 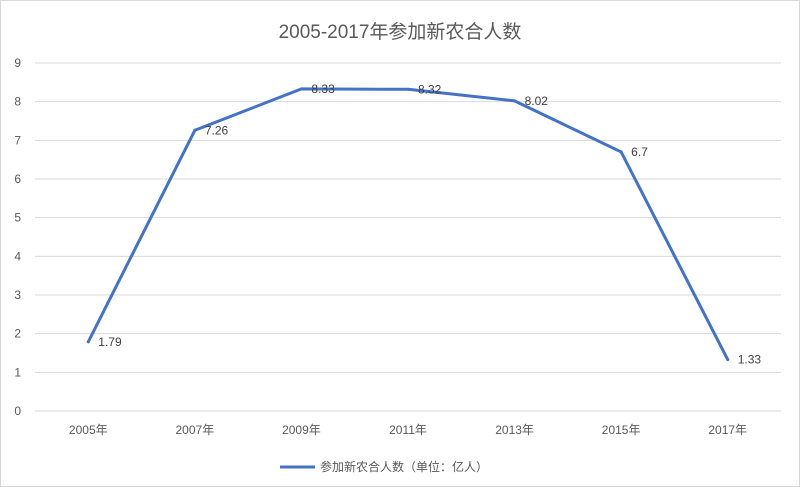 I want to click on data-label: 1.33, so click(x=750, y=360).